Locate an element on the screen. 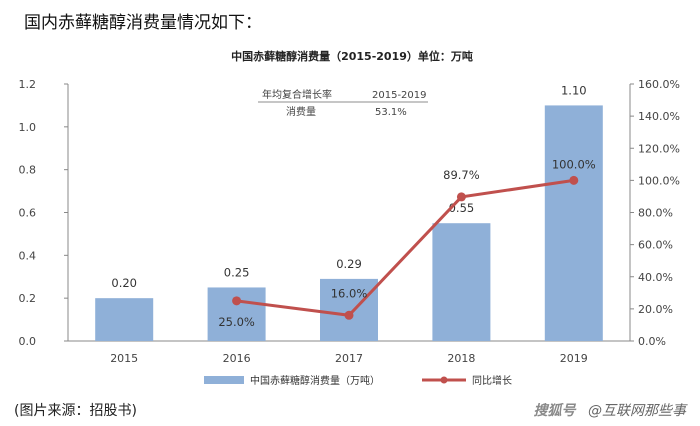  right-tick-label: 160.0% is located at coordinates (659, 84).